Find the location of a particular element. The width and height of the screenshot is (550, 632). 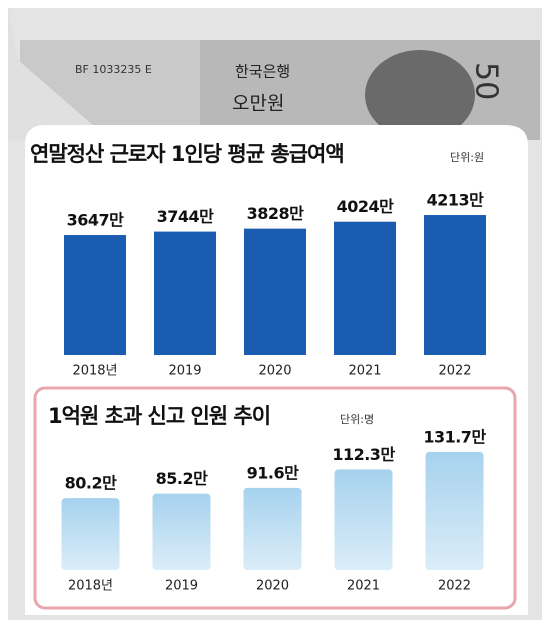

envelope-flap is located at coordinates (59, 74).